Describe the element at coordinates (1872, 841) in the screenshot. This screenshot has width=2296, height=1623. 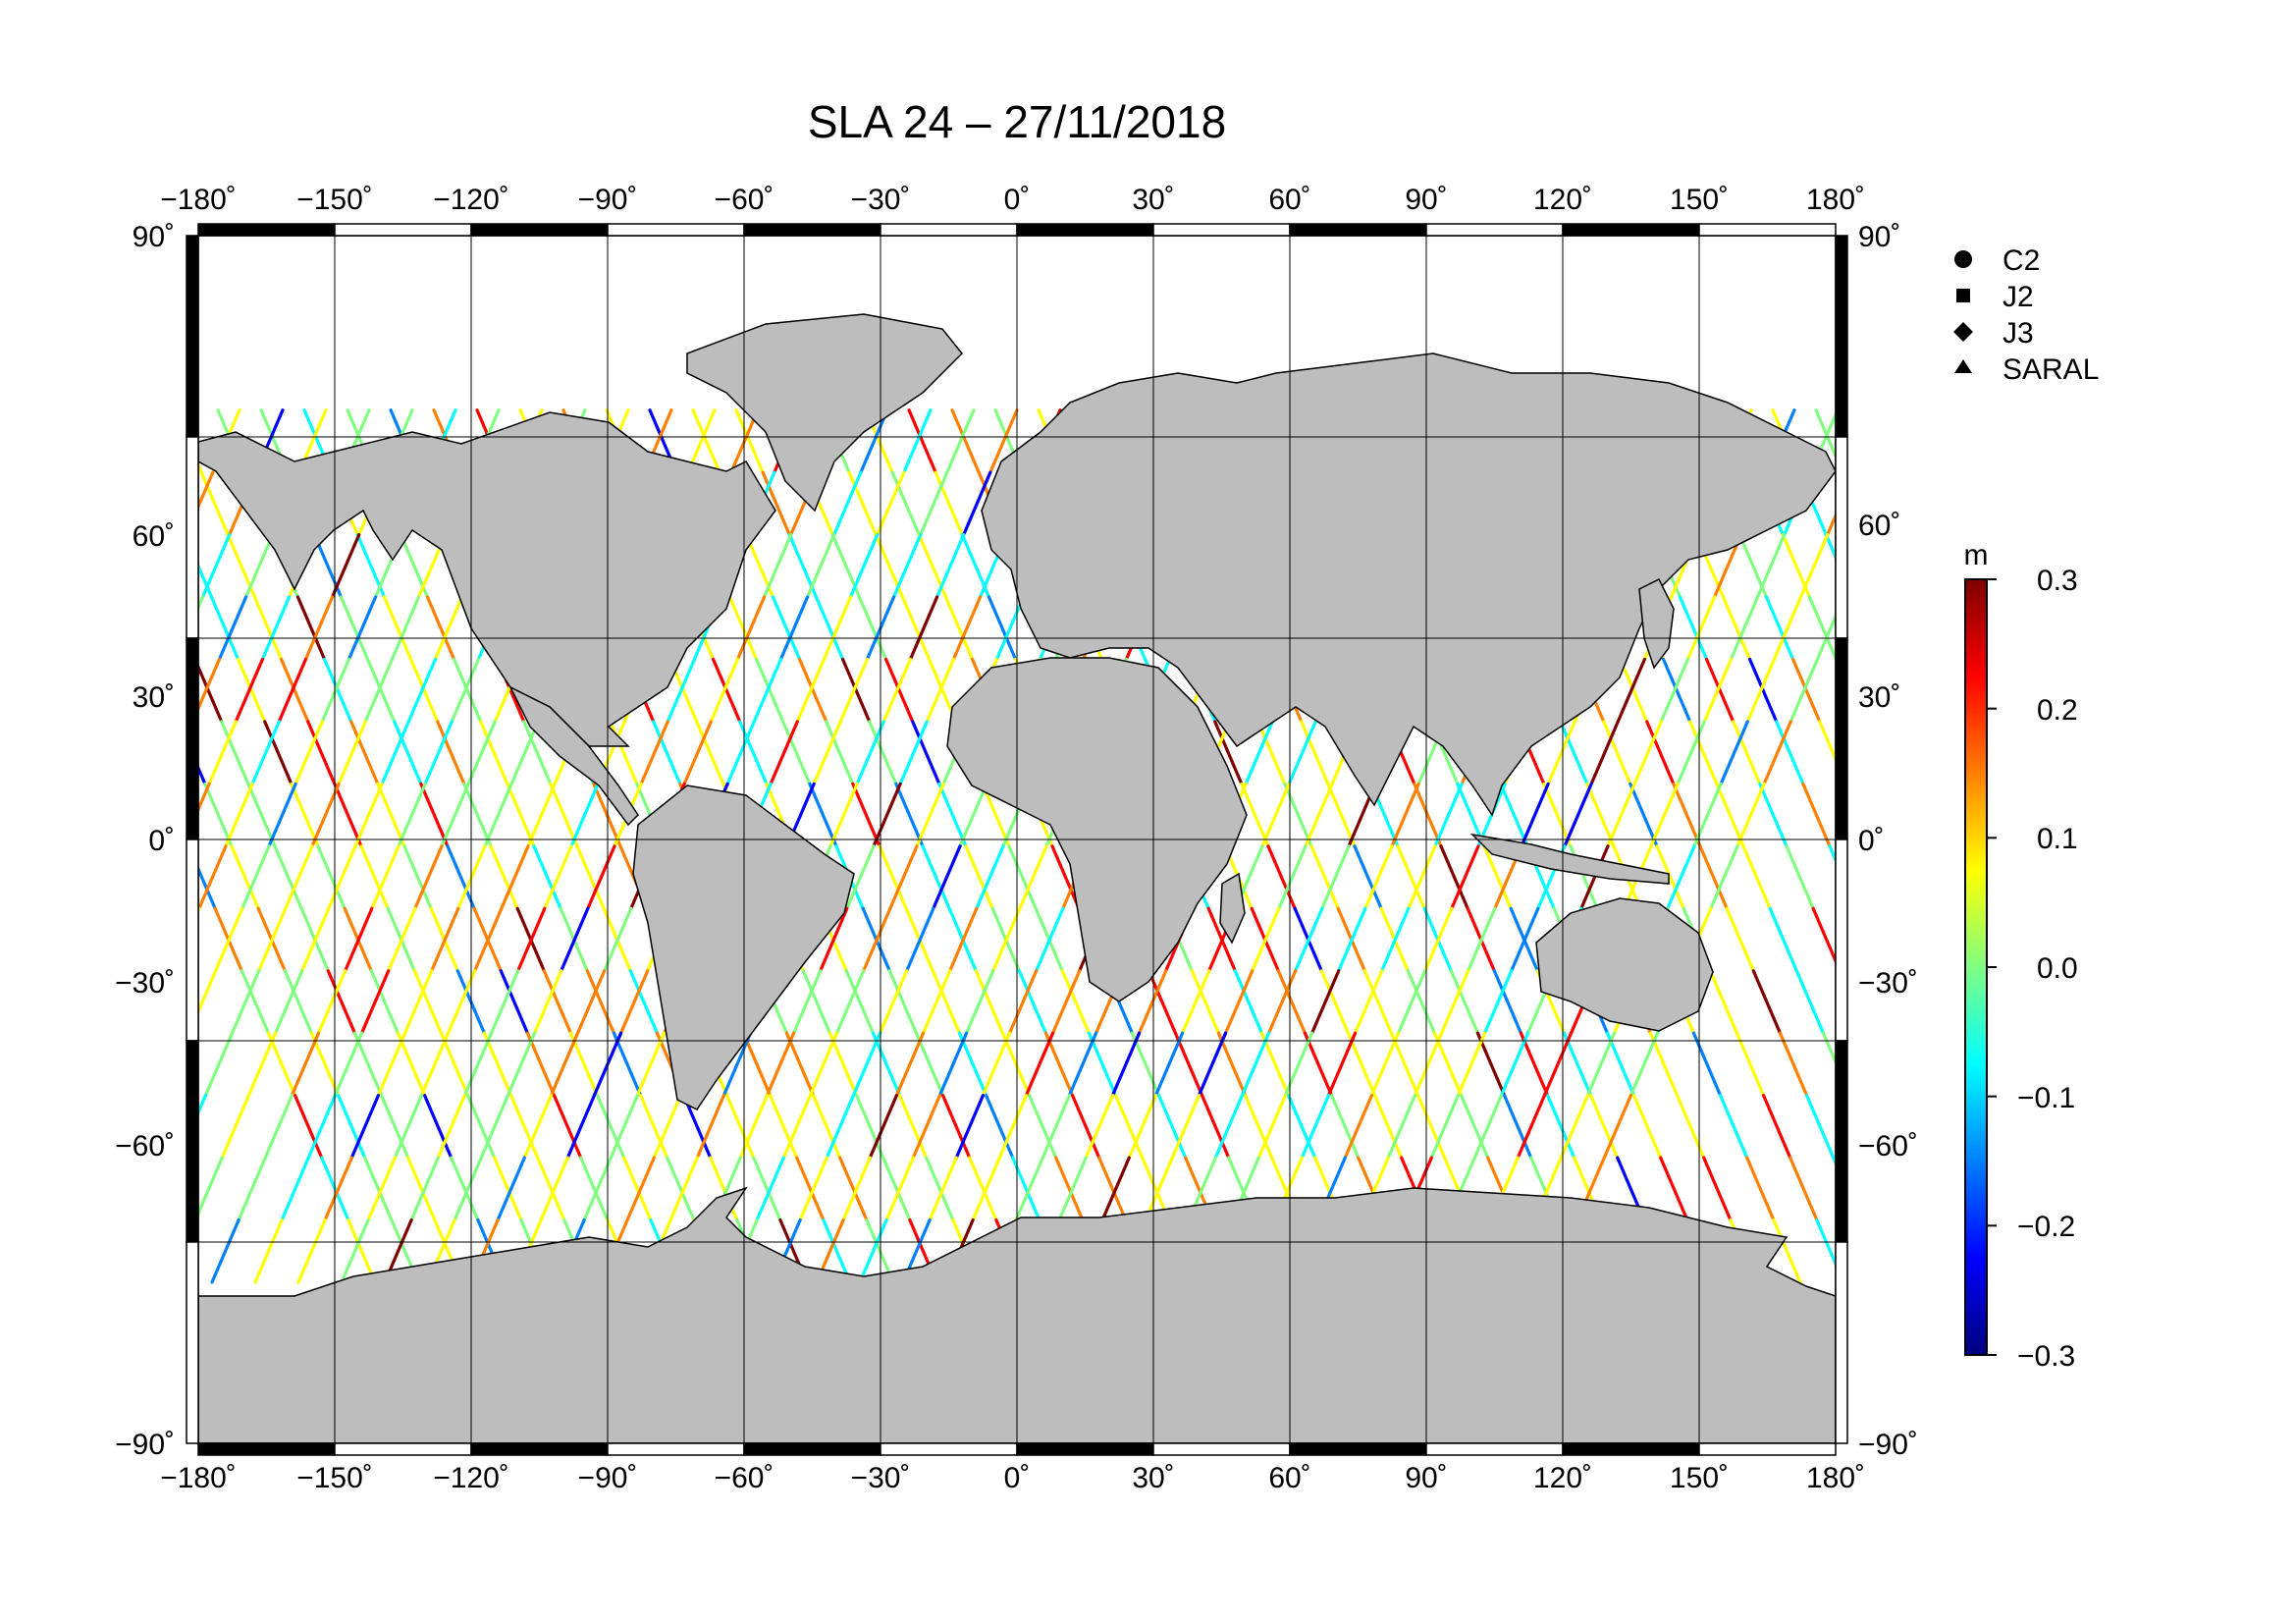
I see `lat-tick-right: 0˚` at that location.